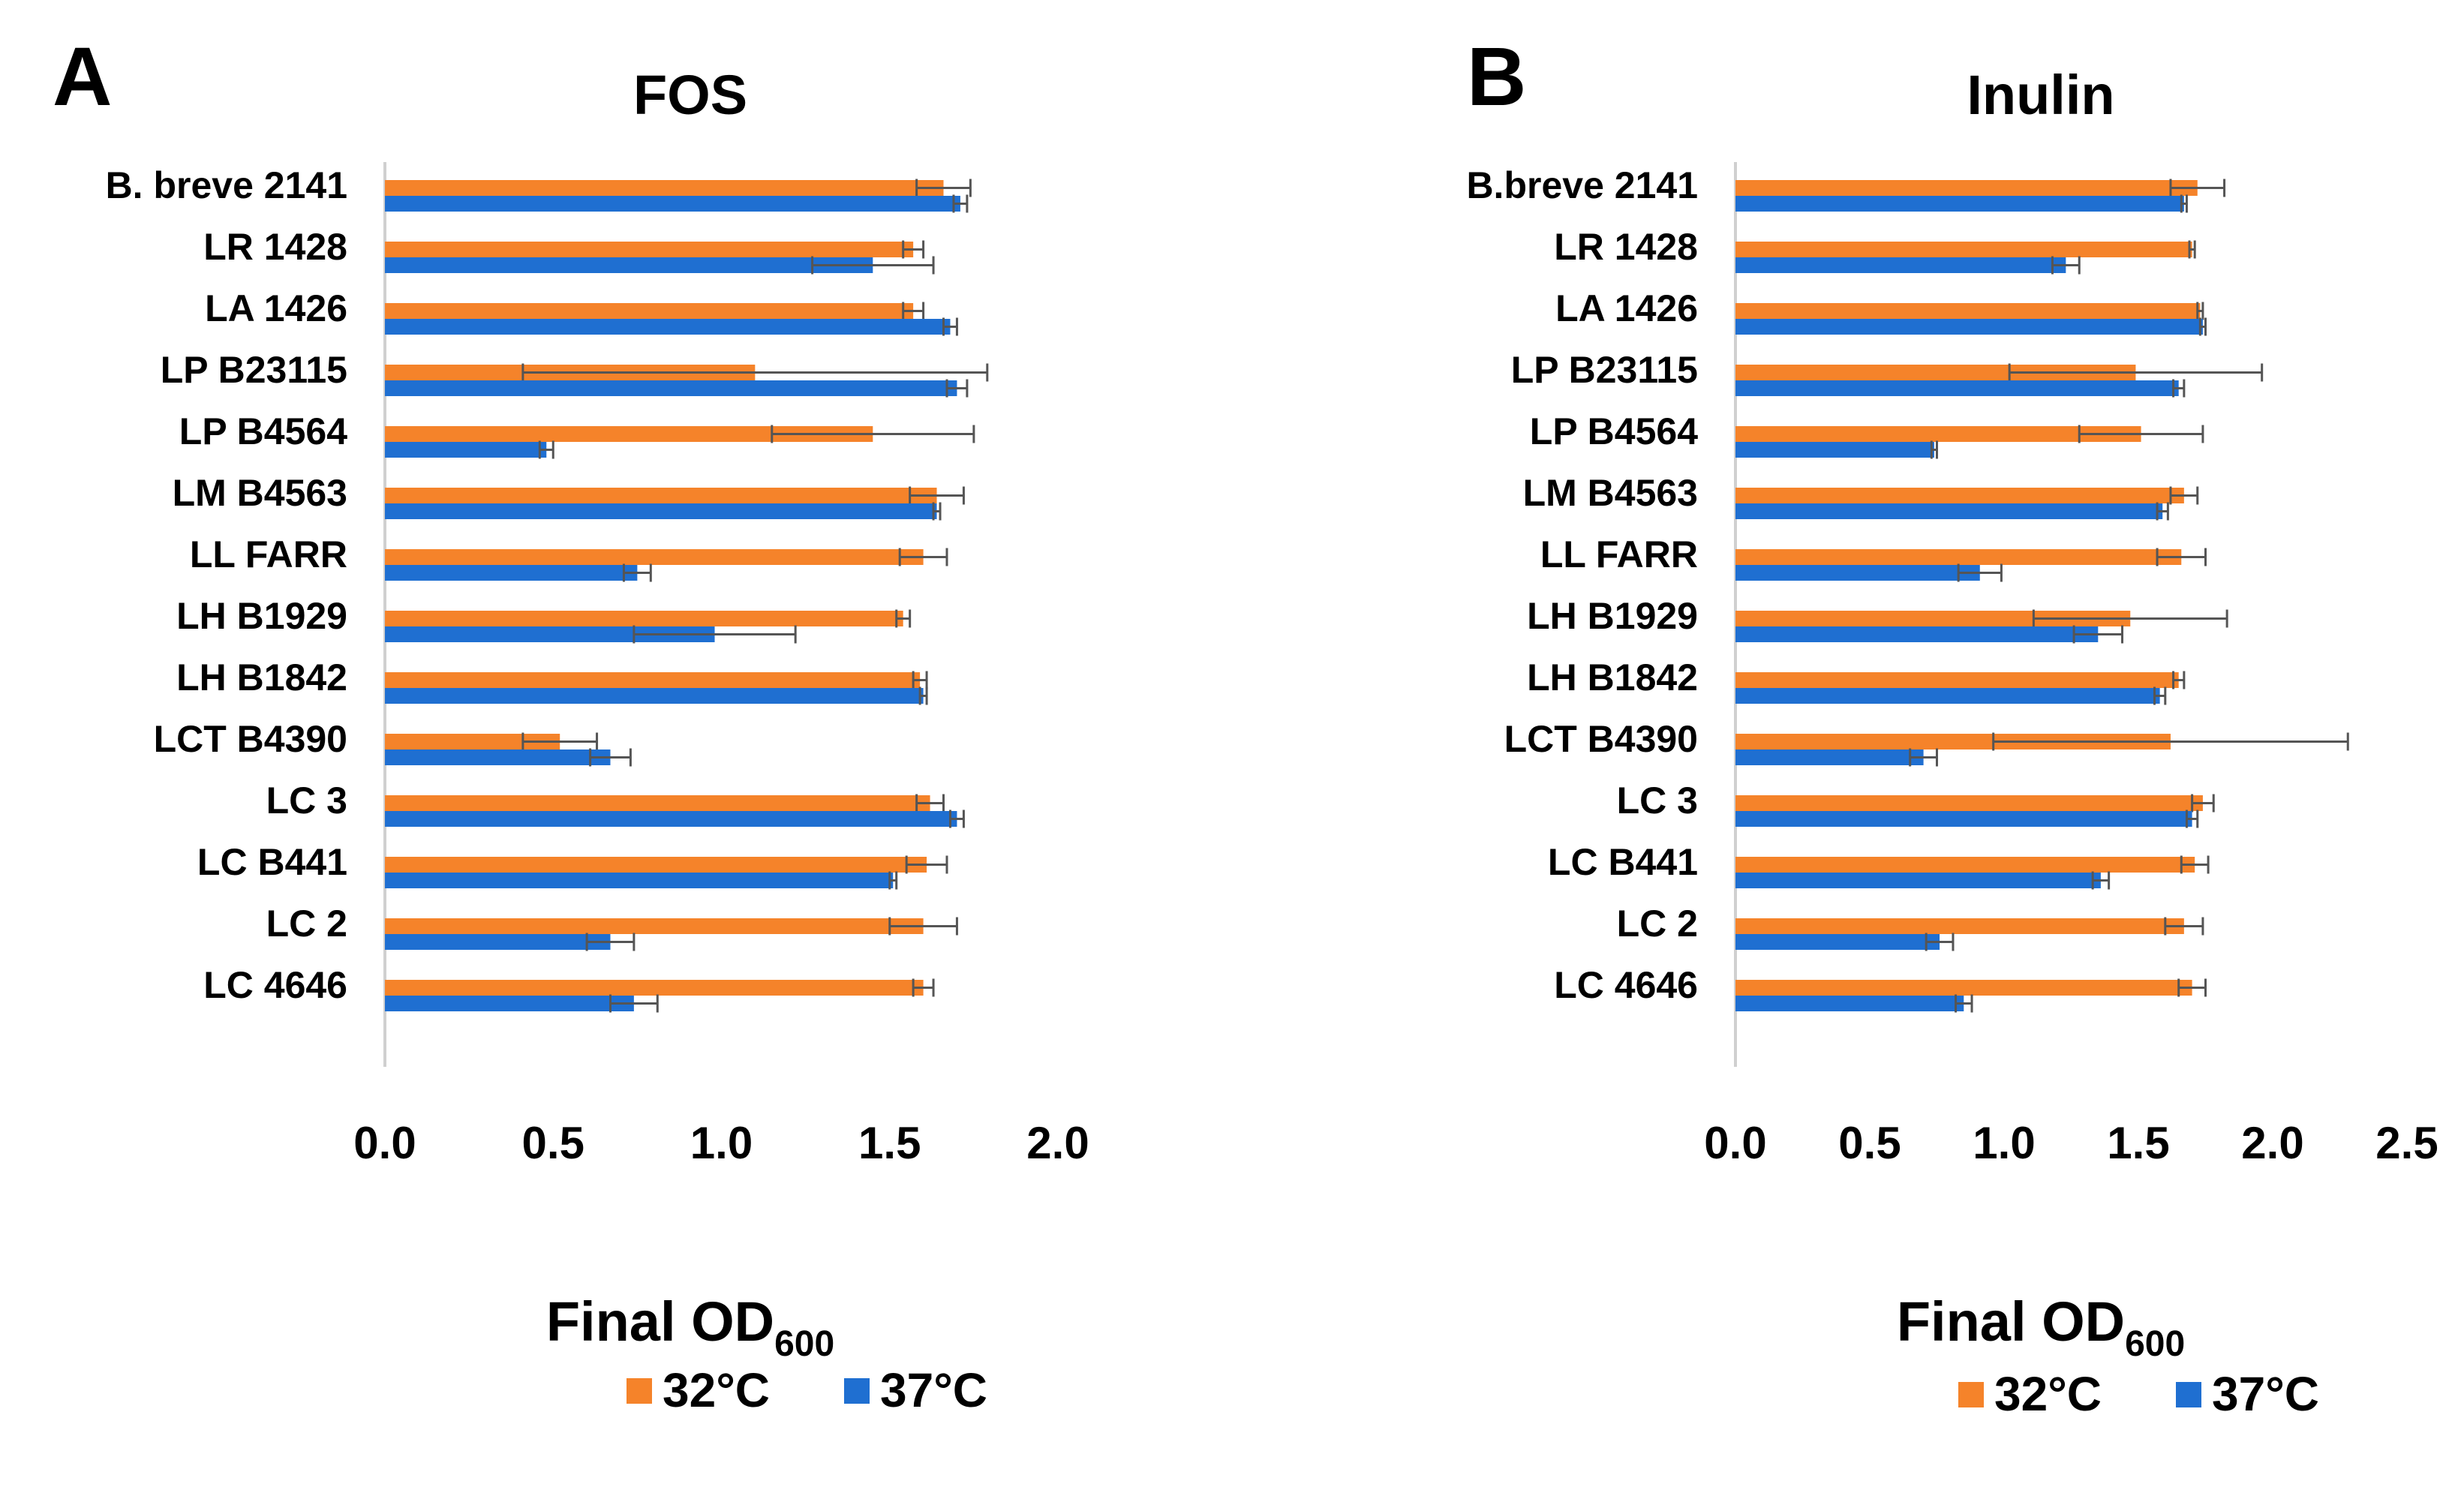 The width and height of the screenshot is (2464, 1493). What do you see at coordinates (262, 616) in the screenshot?
I see `category-label: LH B1929` at bounding box center [262, 616].